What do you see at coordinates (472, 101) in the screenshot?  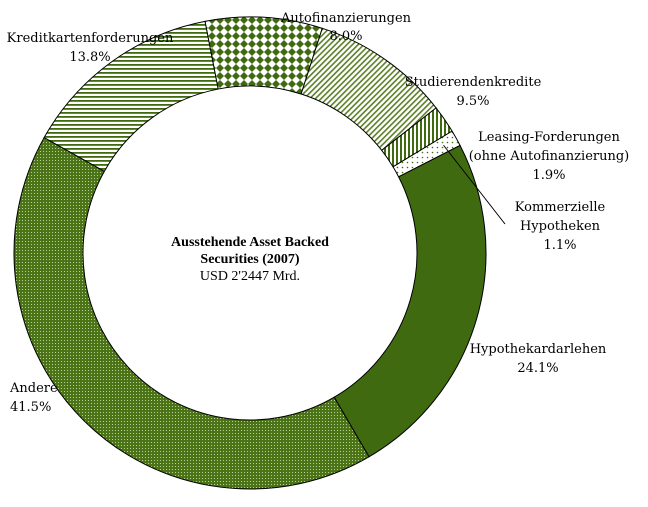 I see `value-studierendenkredite: 9.5%` at bounding box center [472, 101].